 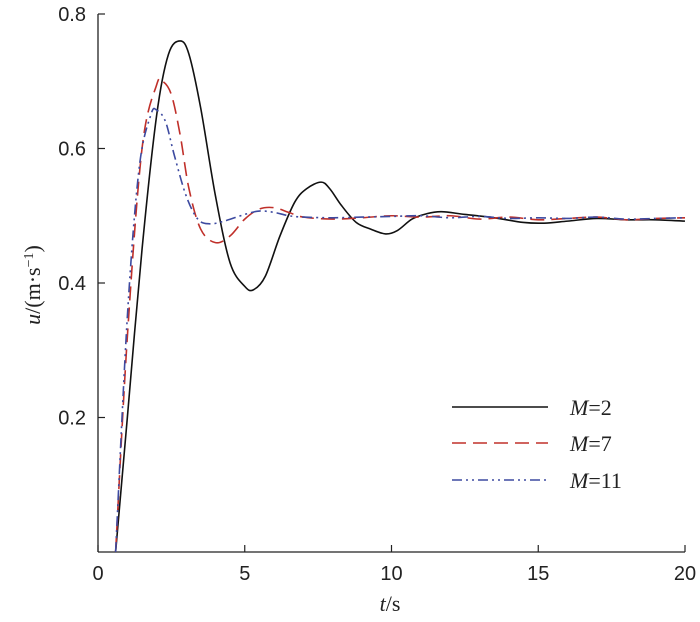 I want to click on y-tick-label: 0.4, so click(x=72, y=284).